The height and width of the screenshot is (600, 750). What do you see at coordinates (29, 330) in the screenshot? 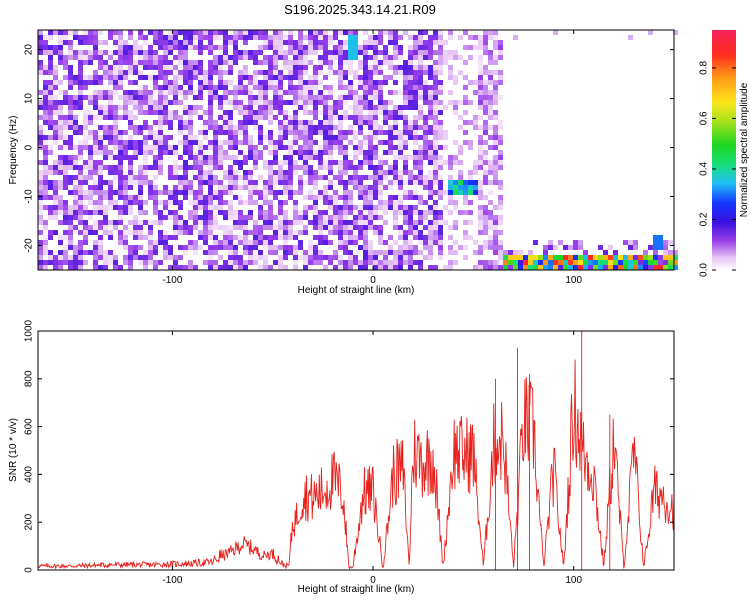
I see `y-tick-label: 1000` at bounding box center [29, 330].